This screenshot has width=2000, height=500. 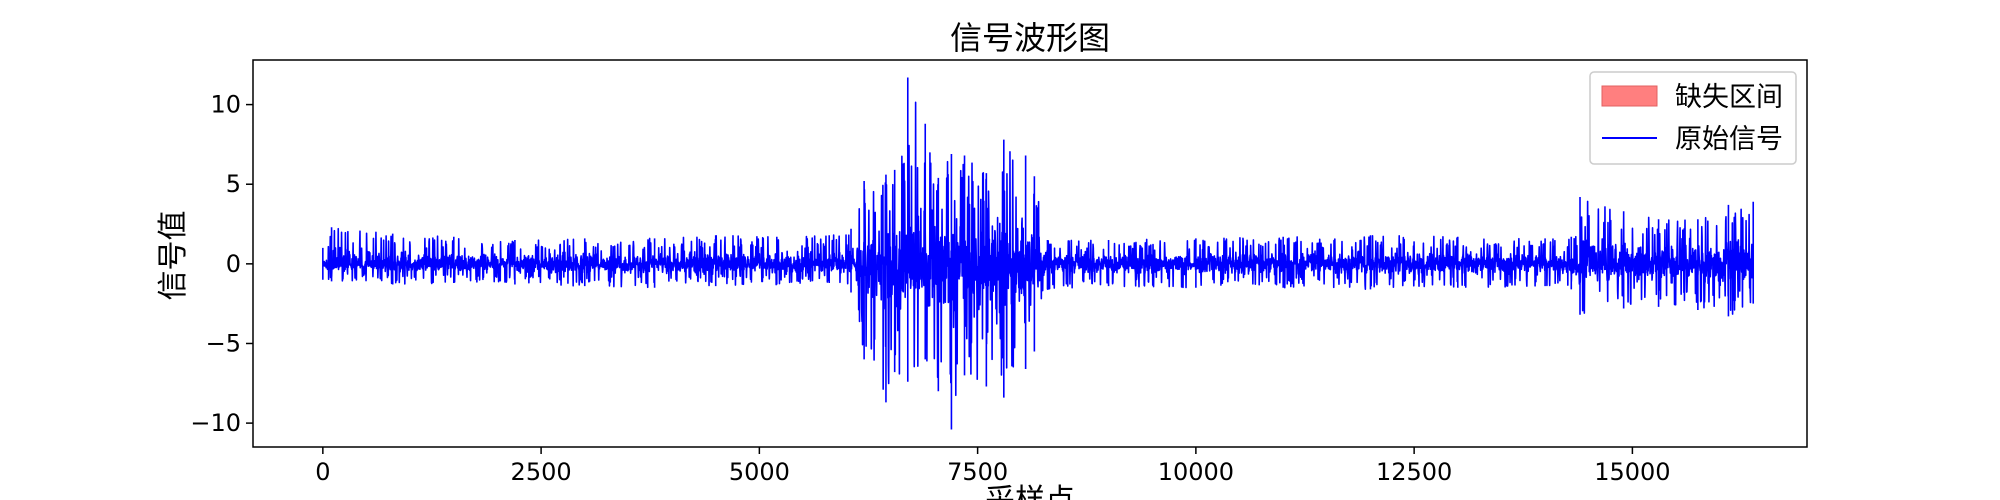 What do you see at coordinates (1729, 97) in the screenshot?
I see `legend-label-missing-interval: 缺失区间` at bounding box center [1729, 97].